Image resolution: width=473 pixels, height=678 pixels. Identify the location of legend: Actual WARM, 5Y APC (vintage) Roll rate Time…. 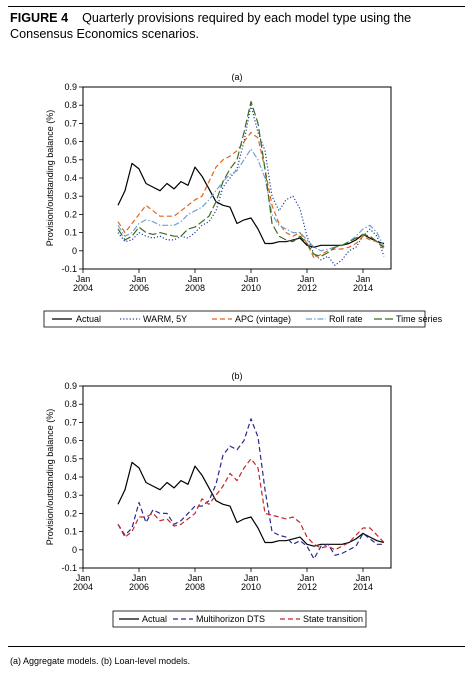
(243, 319).